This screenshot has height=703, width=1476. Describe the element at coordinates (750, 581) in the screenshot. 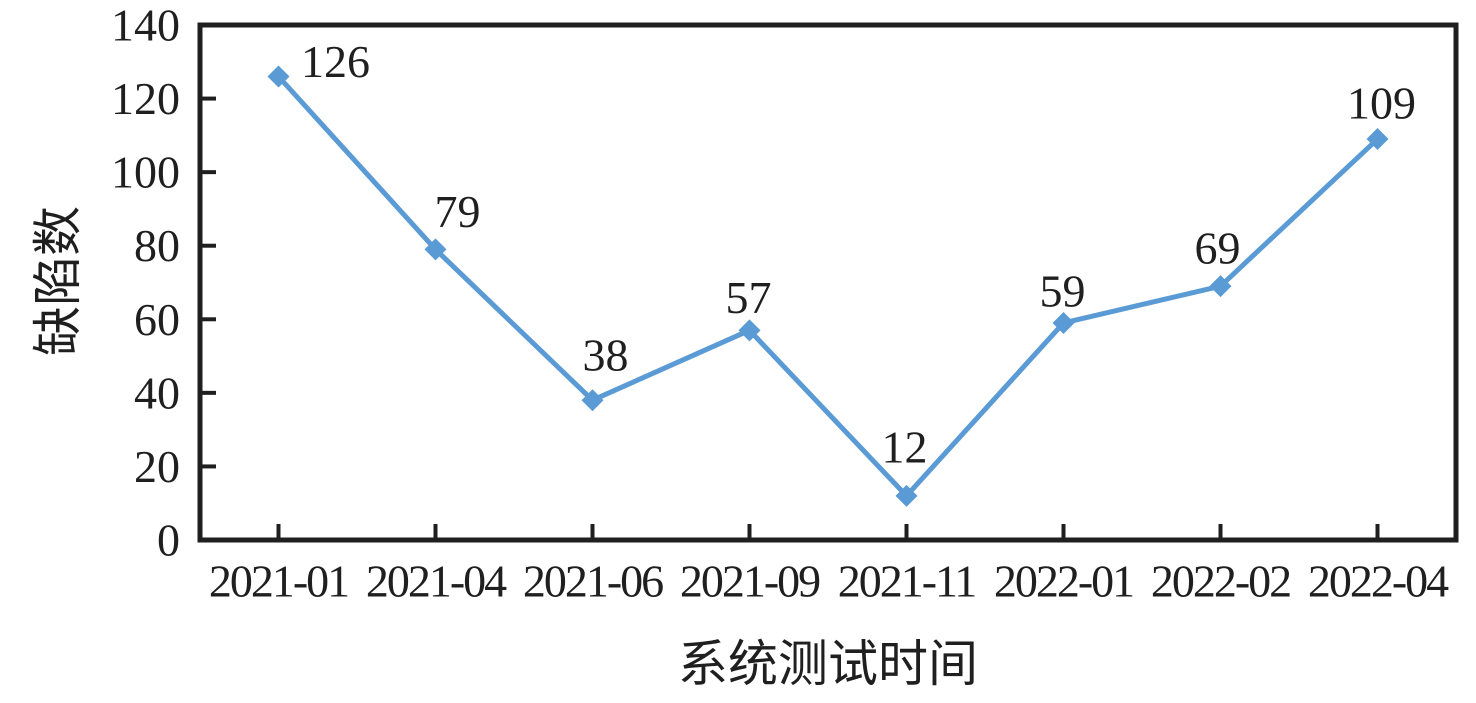

I see `x-tick-label: 2021-09` at that location.